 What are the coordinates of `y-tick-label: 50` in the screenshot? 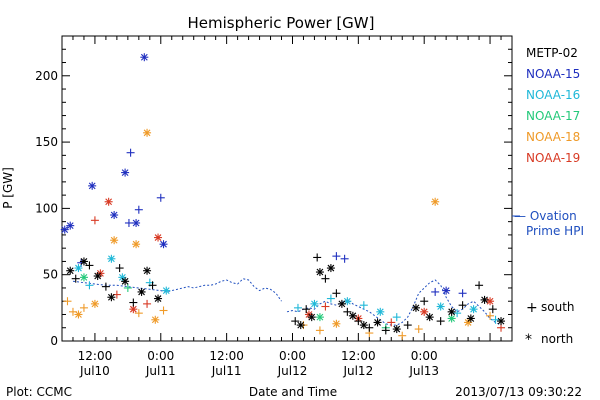 It's located at (50, 275).